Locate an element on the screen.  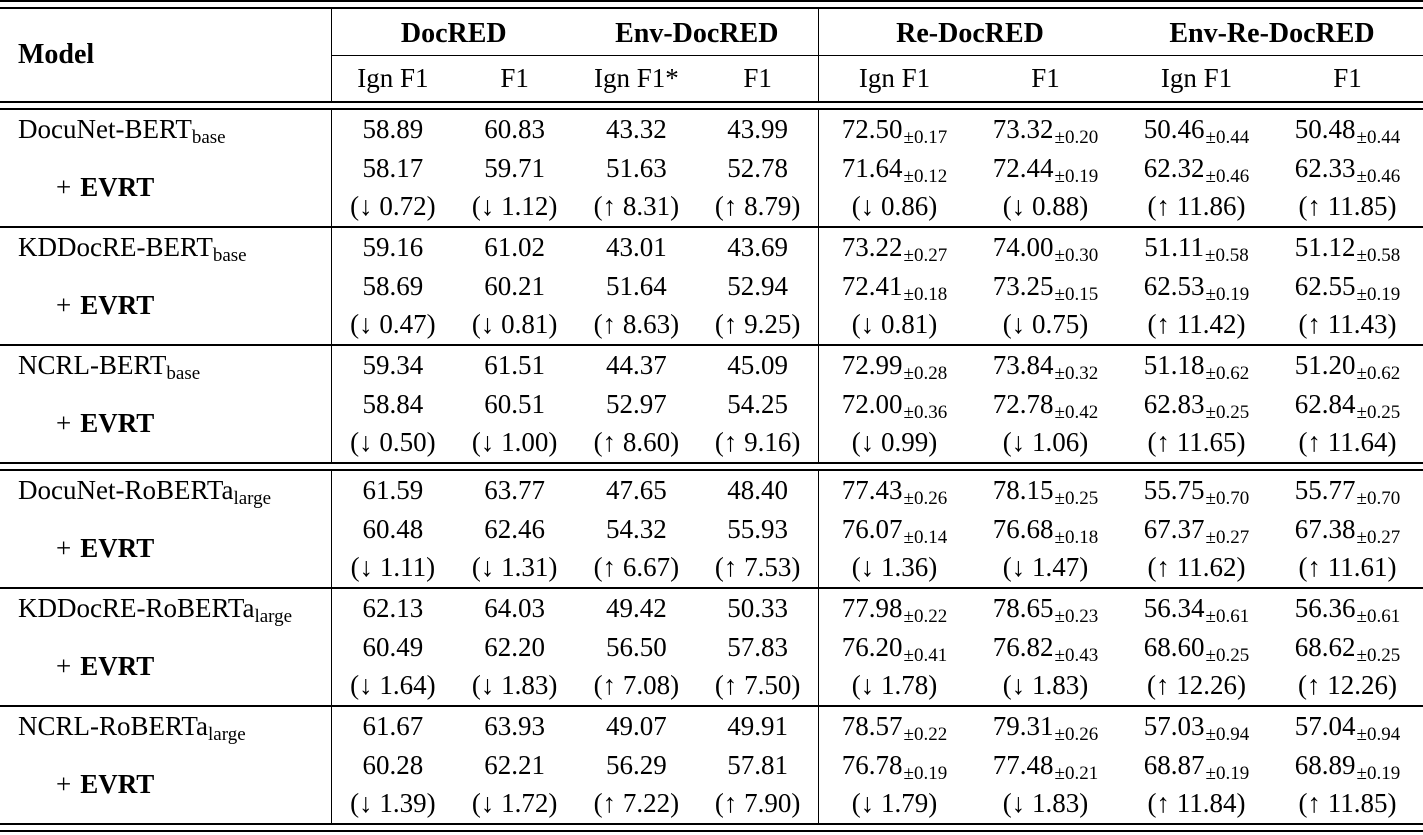
value-cell: 77.43±0.26 is located at coordinates (894, 490).